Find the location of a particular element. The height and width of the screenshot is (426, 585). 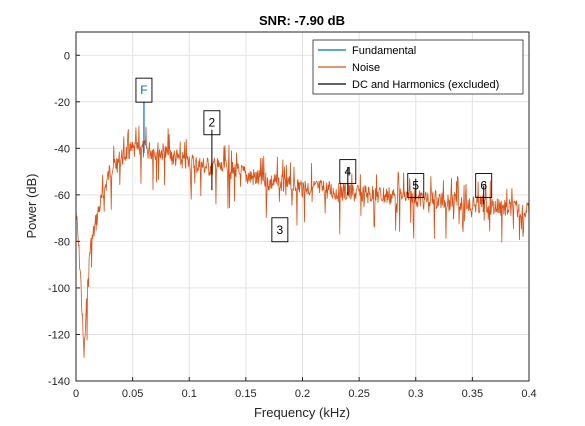

x-tick-label: 0.1 is located at coordinates (189, 394).